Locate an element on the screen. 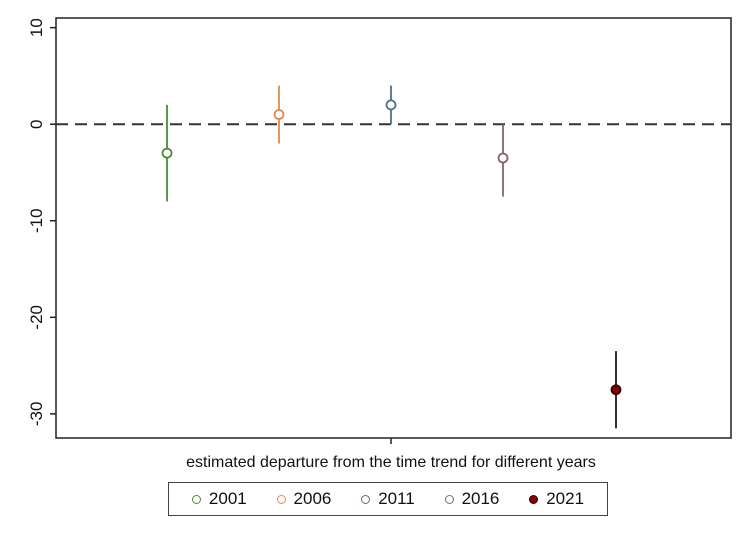 Image resolution: width=747 pixels, height=549 pixels. legend-item-2021: 2021 is located at coordinates (556, 499).